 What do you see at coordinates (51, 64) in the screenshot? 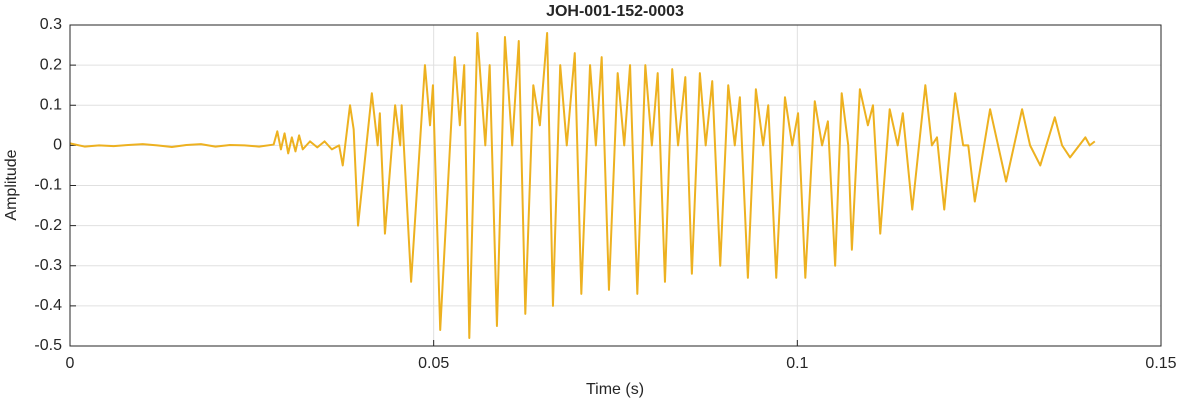
I see `y-tick-label: 0.2` at bounding box center [51, 64].